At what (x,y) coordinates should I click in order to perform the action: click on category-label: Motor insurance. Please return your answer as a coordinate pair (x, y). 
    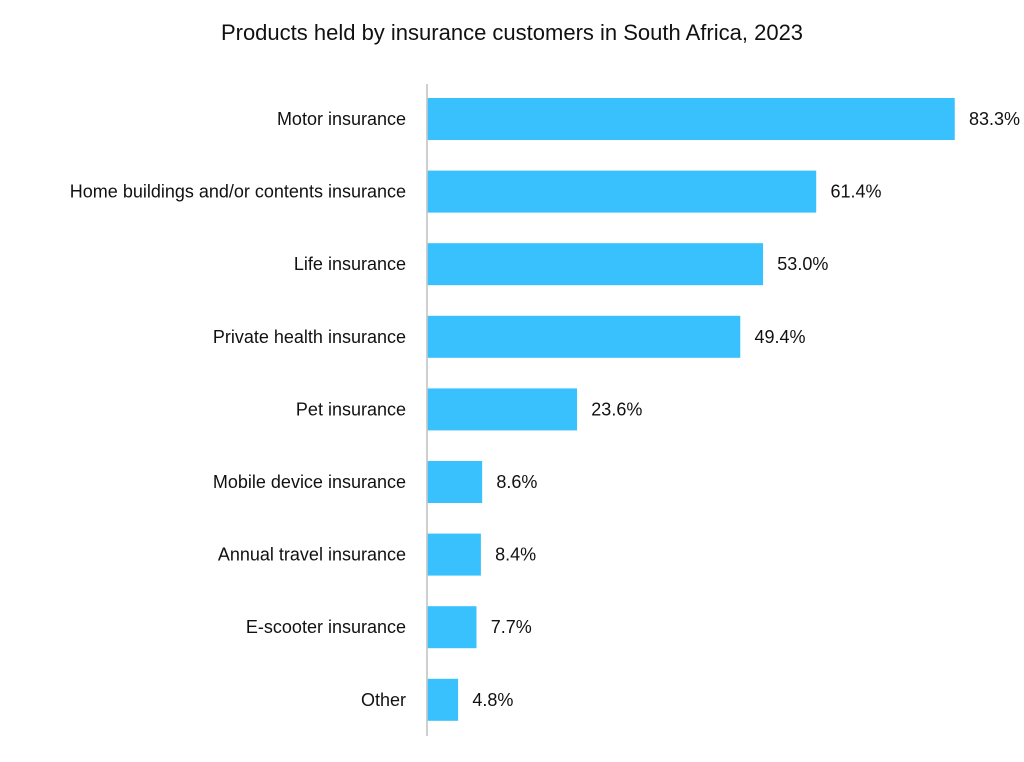
    Looking at the image, I should click on (341, 119).